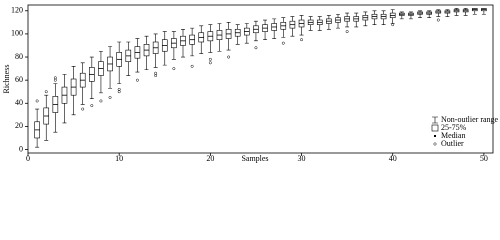 This screenshot has width=500, height=240. Describe the element at coordinates (19, 56) in the screenshot. I see `y-tick-label: 80` at that location.